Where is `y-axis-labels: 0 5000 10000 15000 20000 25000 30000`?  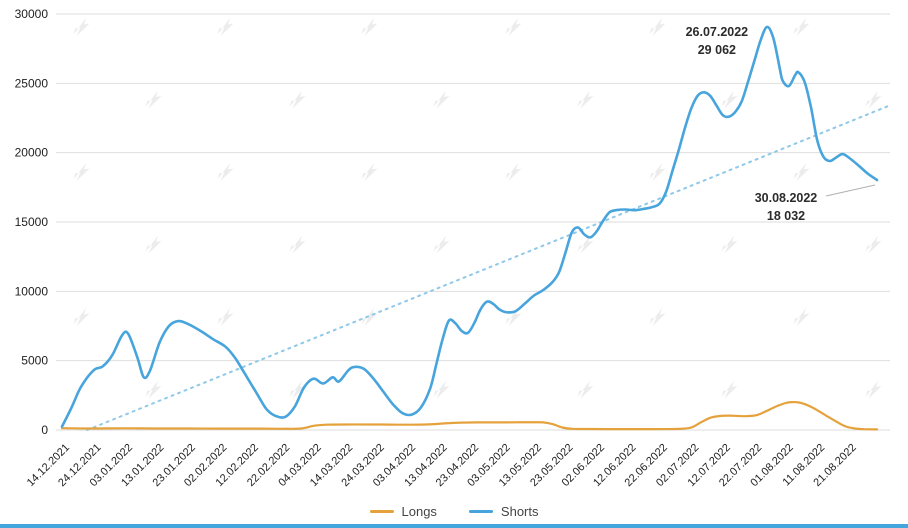
y-axis-labels: 0 5000 10000 15000 20000 25000 30000 is located at coordinates (32, 222).